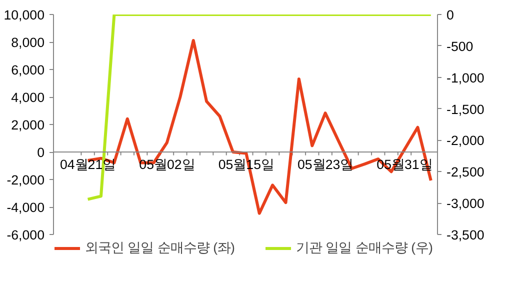  What do you see at coordinates (24, 15) in the screenshot?
I see `y-tick-label: 10,000` at bounding box center [24, 15].